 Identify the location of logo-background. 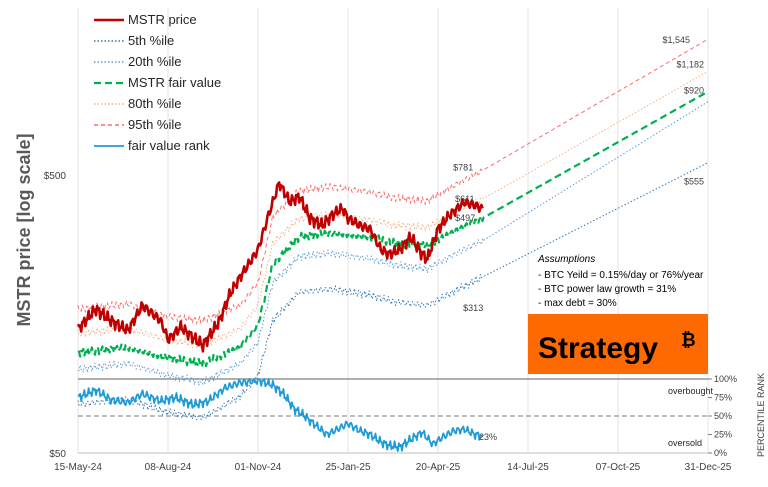
(618, 344).